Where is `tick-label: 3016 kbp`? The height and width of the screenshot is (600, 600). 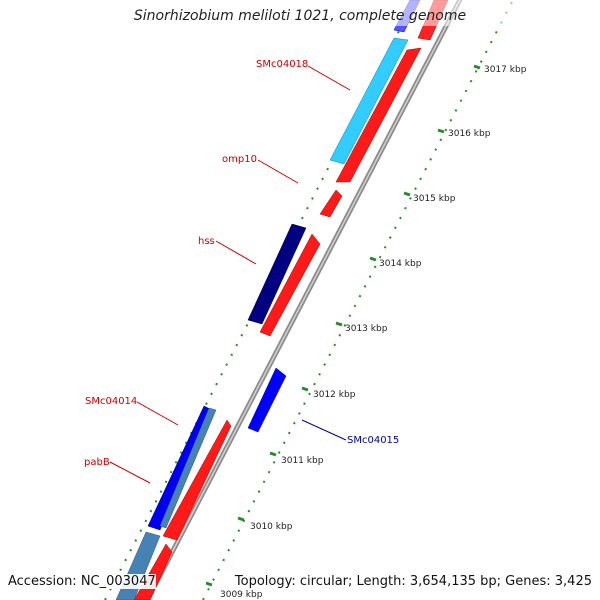 tick-label: 3016 kbp is located at coordinates (469, 134).